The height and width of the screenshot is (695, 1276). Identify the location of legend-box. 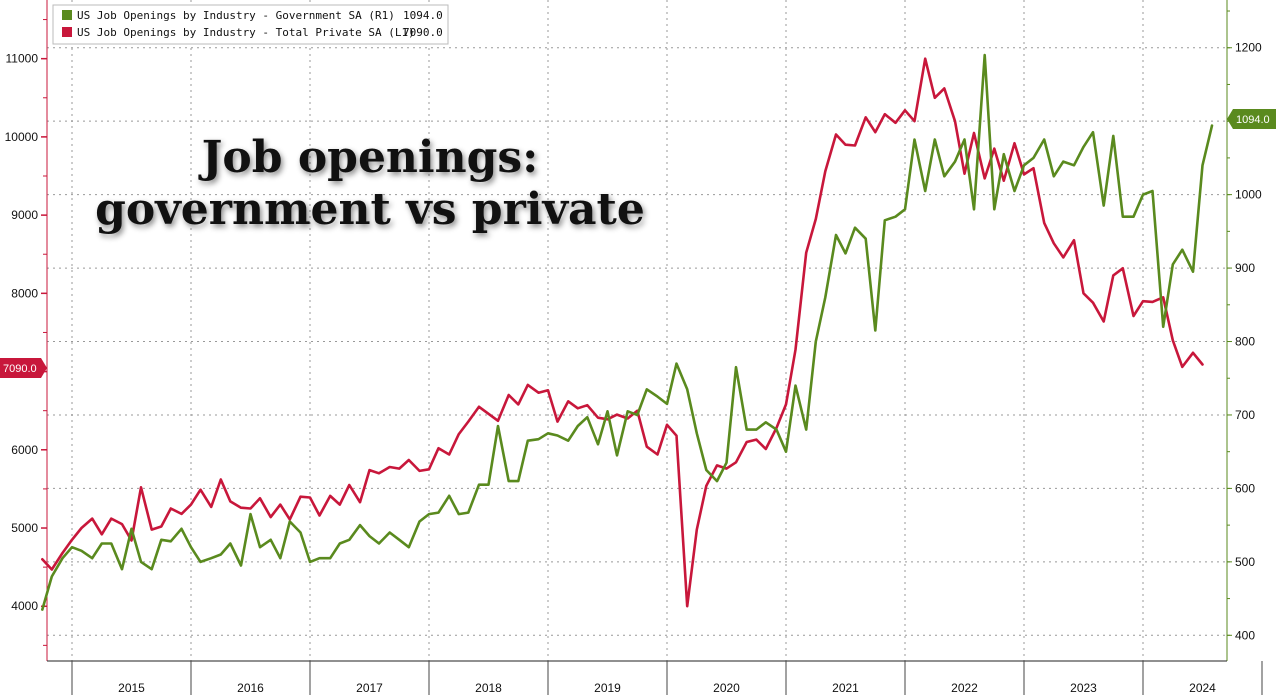
(250, 24).